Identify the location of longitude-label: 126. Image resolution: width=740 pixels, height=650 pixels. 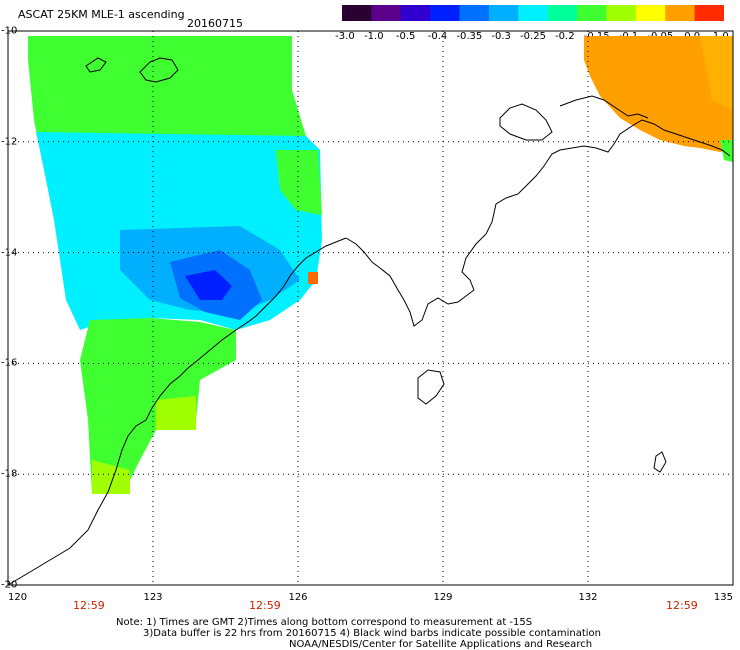
(298, 597).